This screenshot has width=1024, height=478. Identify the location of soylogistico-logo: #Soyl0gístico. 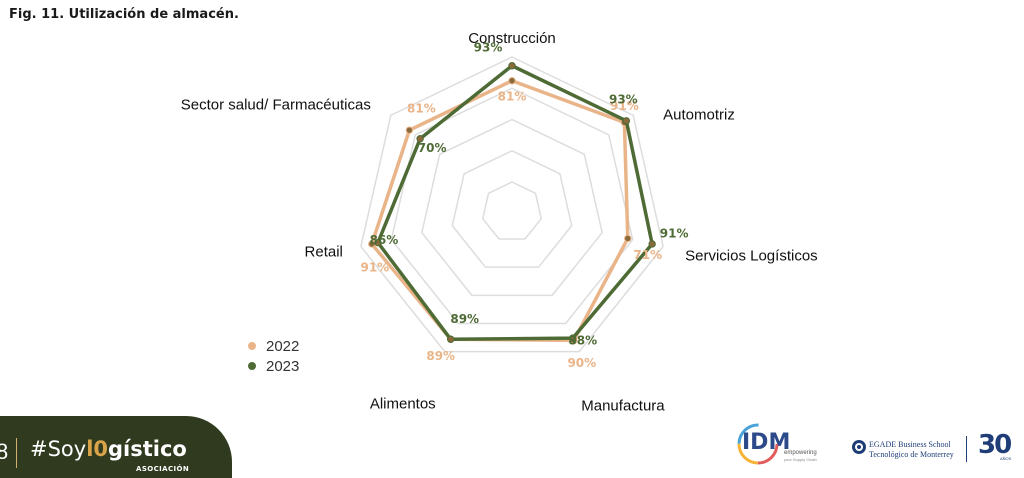
(108, 449).